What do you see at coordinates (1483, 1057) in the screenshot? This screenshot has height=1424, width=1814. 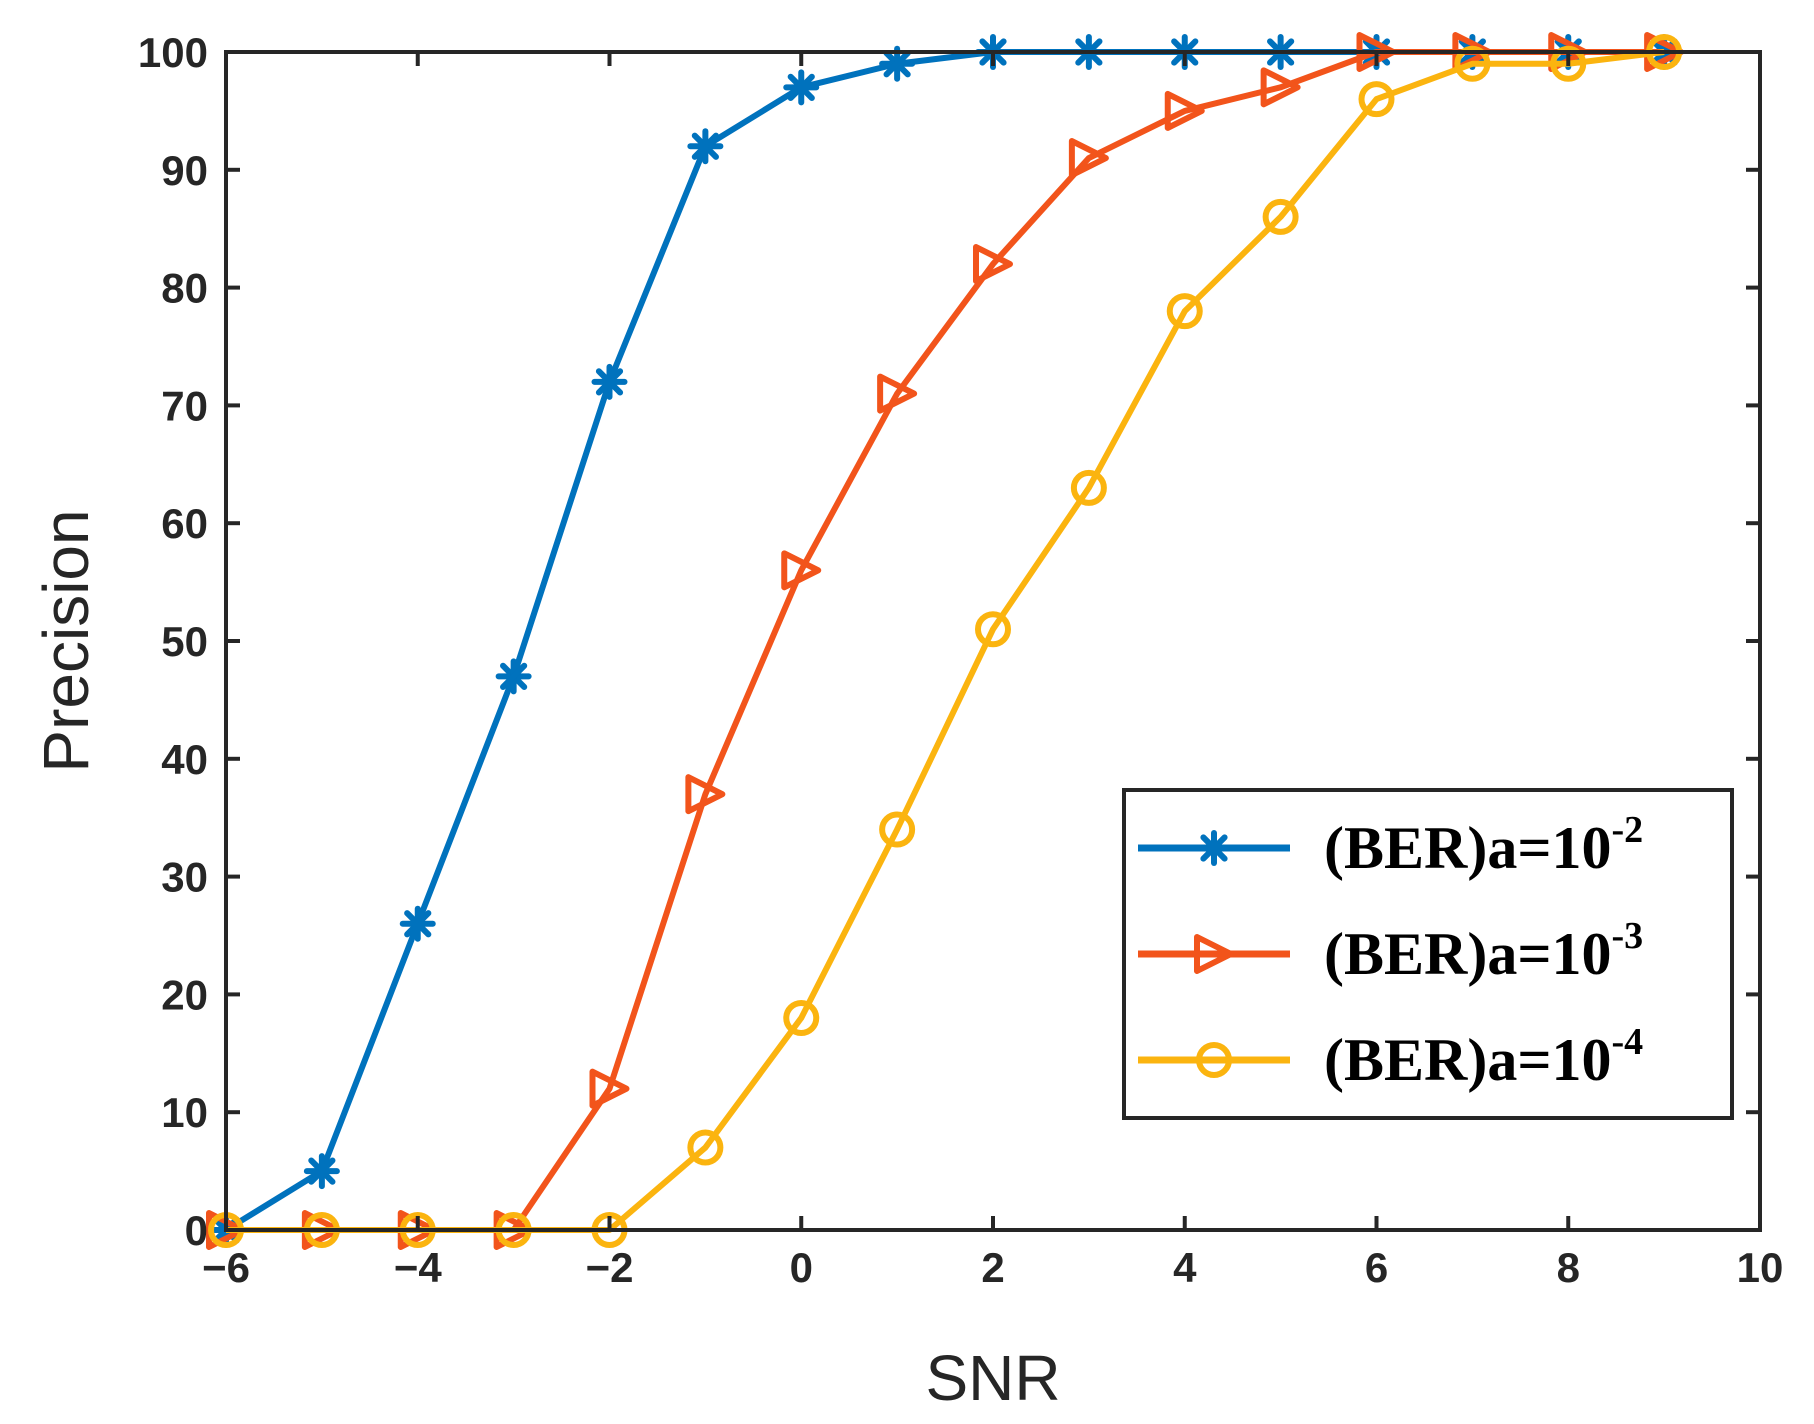 I see `legend-label: (BER)a=10-4` at bounding box center [1483, 1057].